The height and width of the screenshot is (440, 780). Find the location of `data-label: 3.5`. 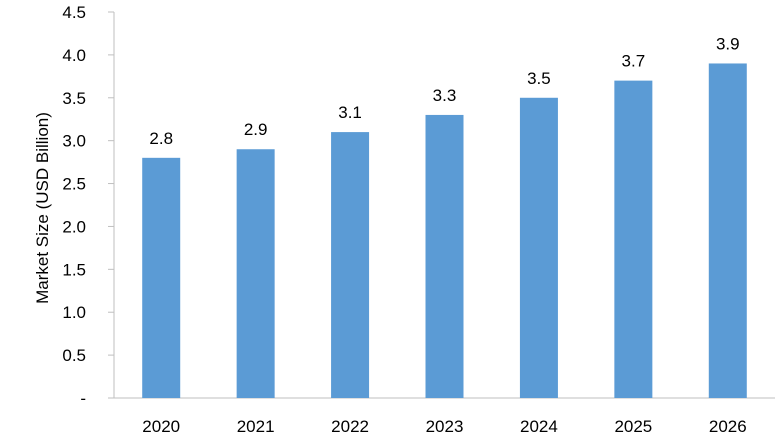

data-label: 3.5 is located at coordinates (539, 78).